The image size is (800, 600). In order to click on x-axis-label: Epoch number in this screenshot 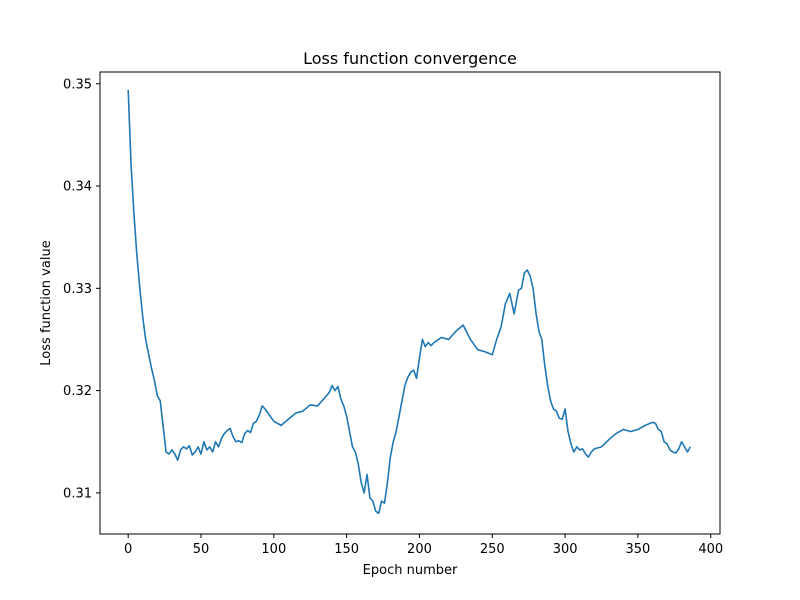, I will do `click(410, 570)`.